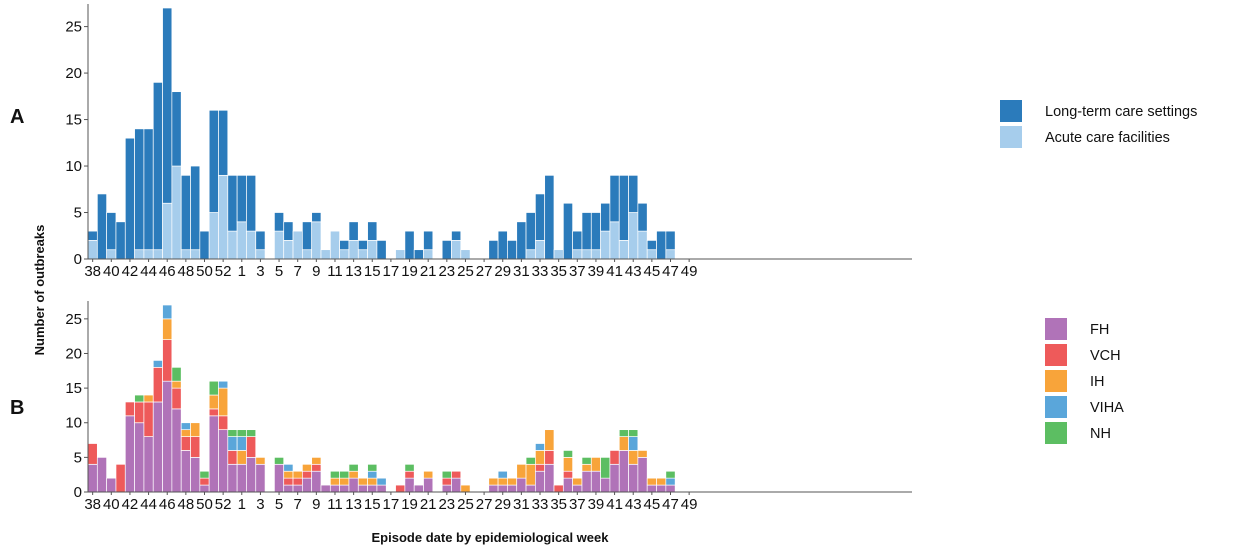  I want to click on x-tick-label-b-26: 37, so click(577, 504).